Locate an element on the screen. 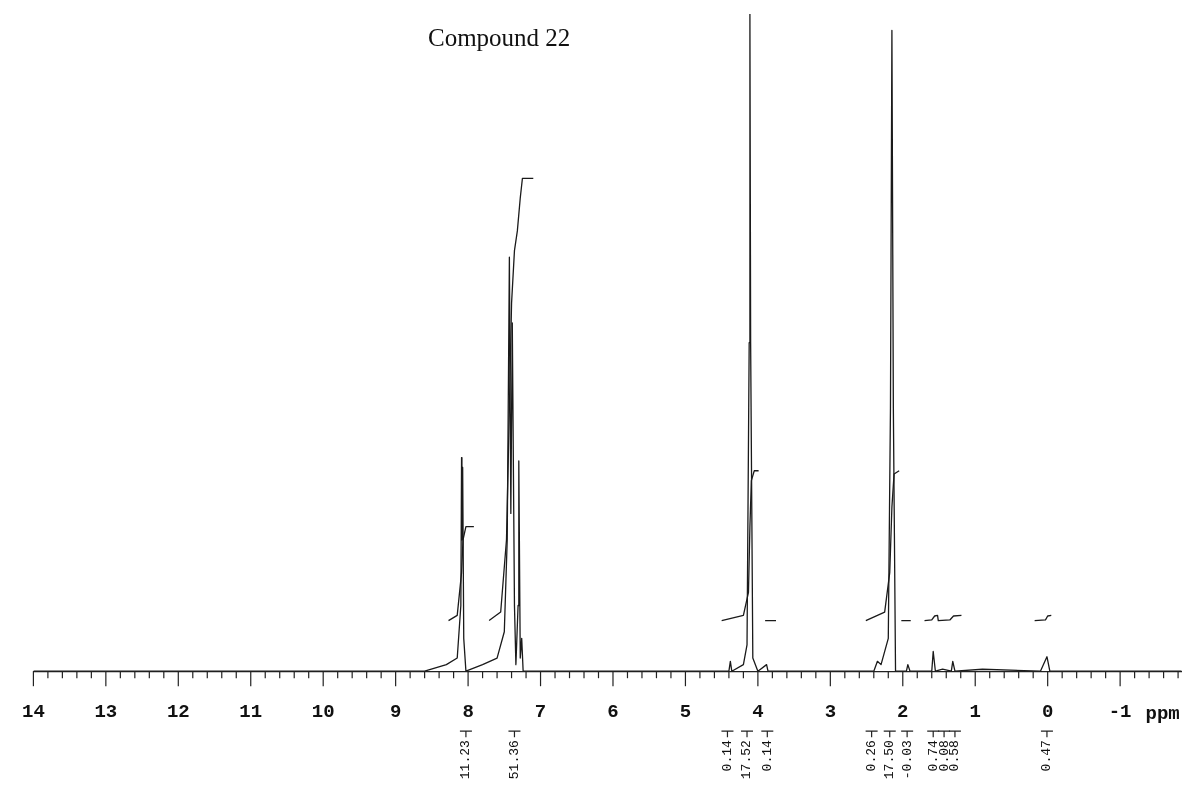 This screenshot has width=1200, height=808. annotation: 17.50 is located at coordinates (890, 760).